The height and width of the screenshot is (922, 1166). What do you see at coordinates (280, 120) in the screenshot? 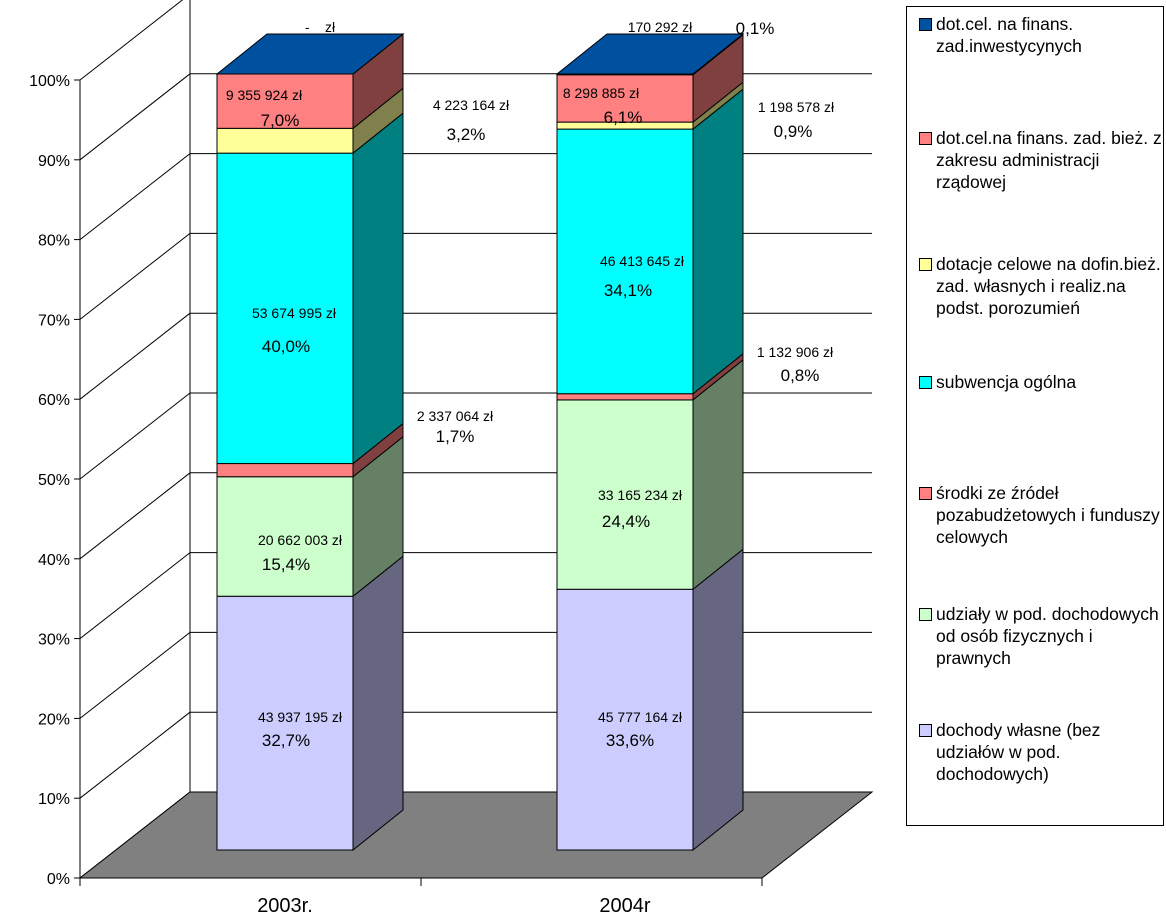
I see `data-label-percent: 7,0%` at bounding box center [280, 120].